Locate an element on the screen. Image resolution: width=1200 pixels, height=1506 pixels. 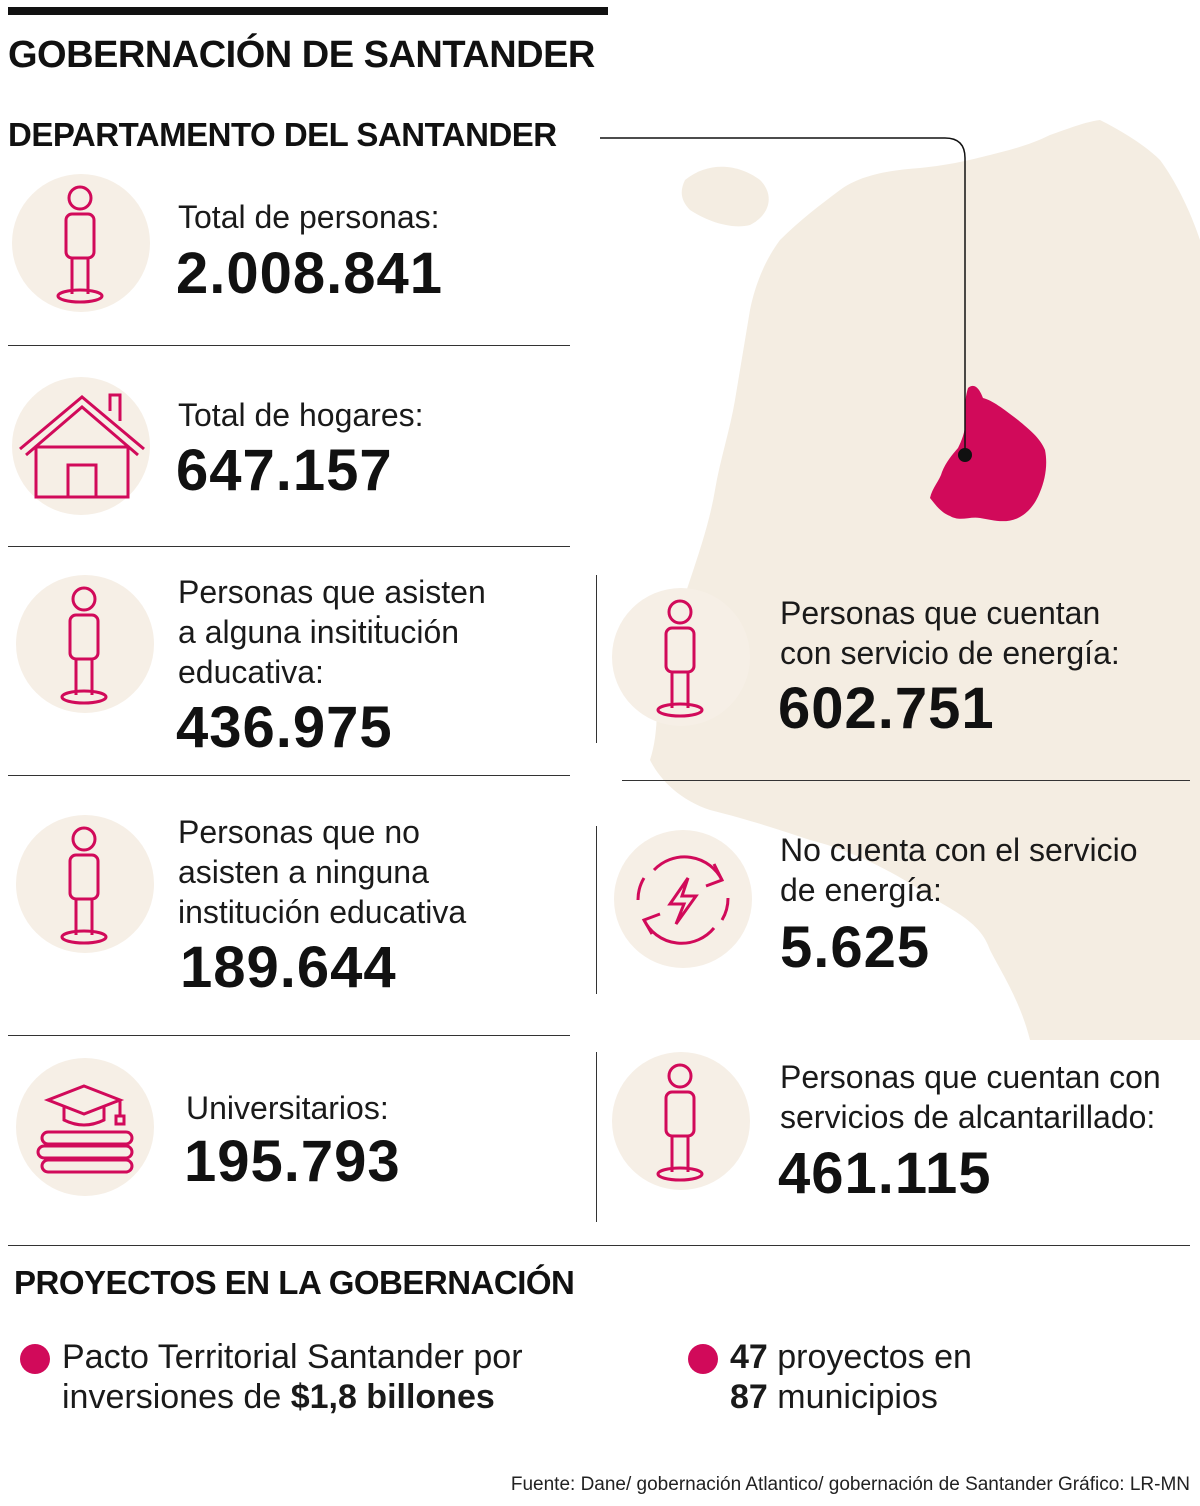
asisten-label-2: a alguna insitiṫución is located at coordinates (319, 632).